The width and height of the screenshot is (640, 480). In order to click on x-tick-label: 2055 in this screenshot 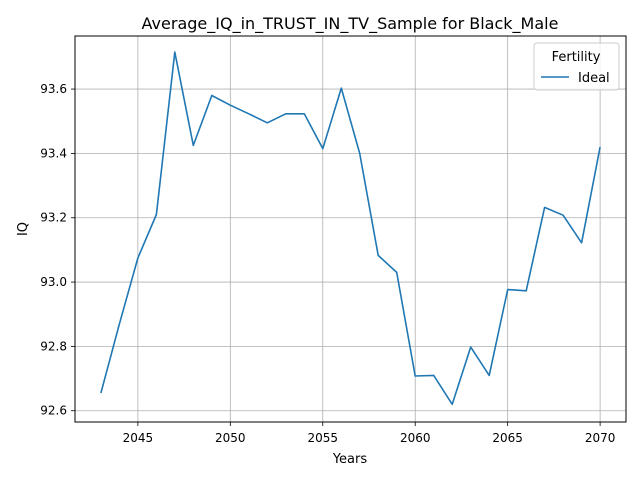, I will do `click(322, 438)`.